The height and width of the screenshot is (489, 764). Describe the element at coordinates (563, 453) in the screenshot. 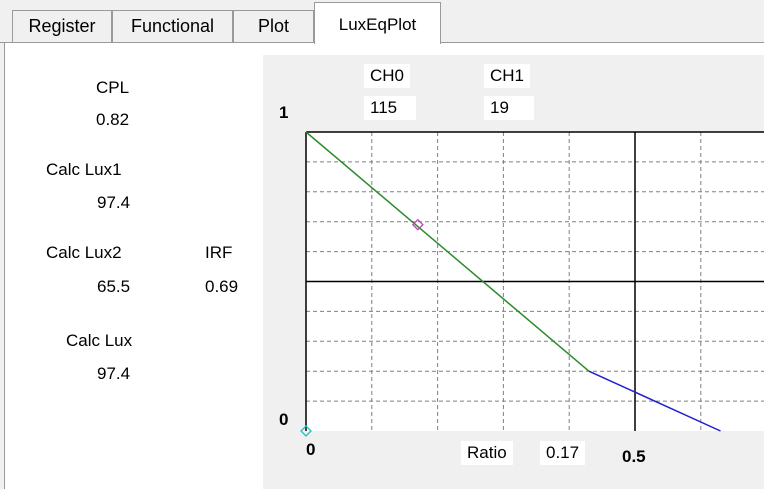

I see `ratio-value: 0.17` at that location.